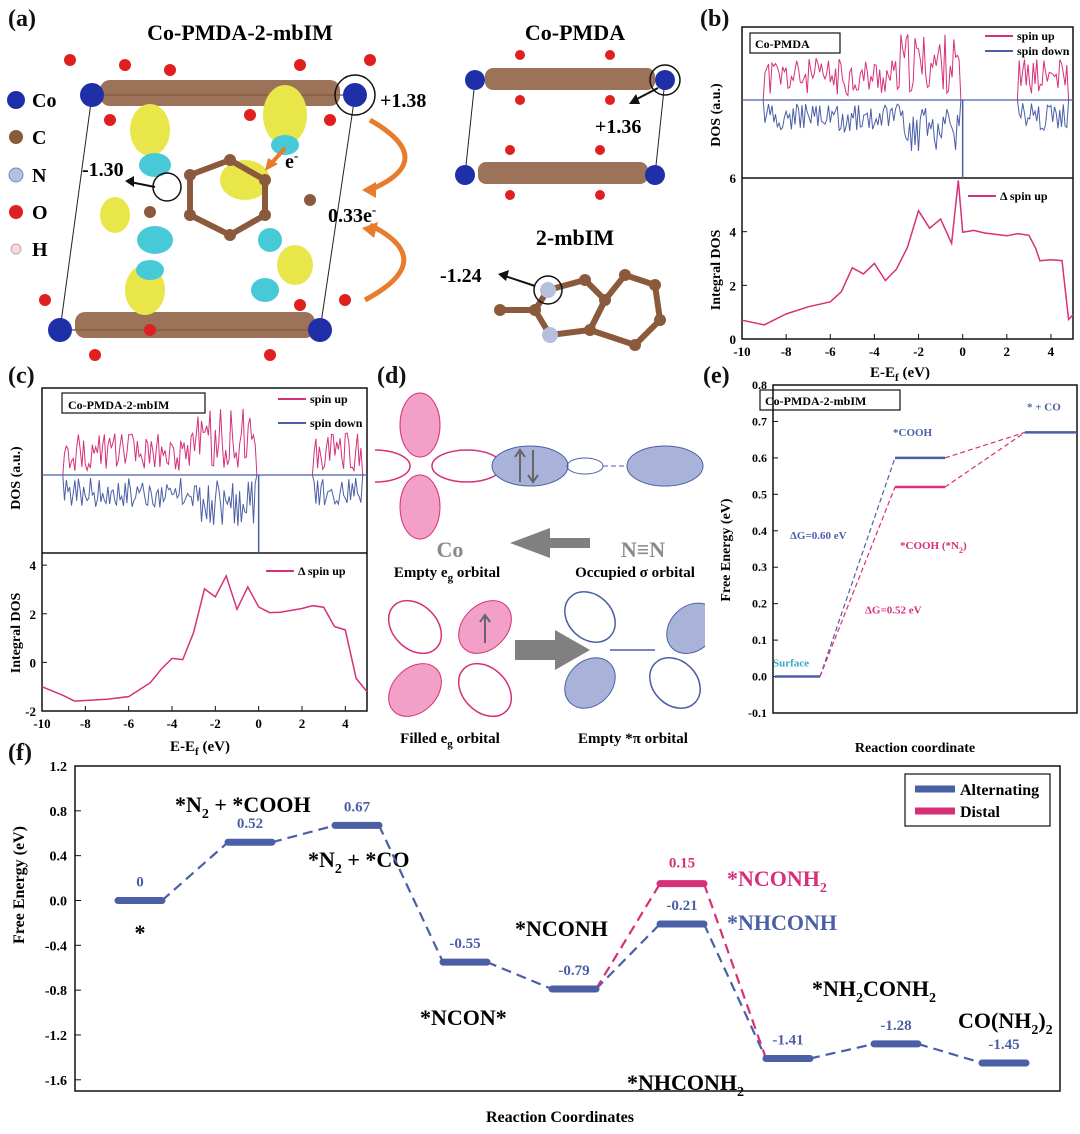 The image size is (1080, 1134). I want to click on chart-c-xlabel: E-Ef (eV), so click(200, 748).